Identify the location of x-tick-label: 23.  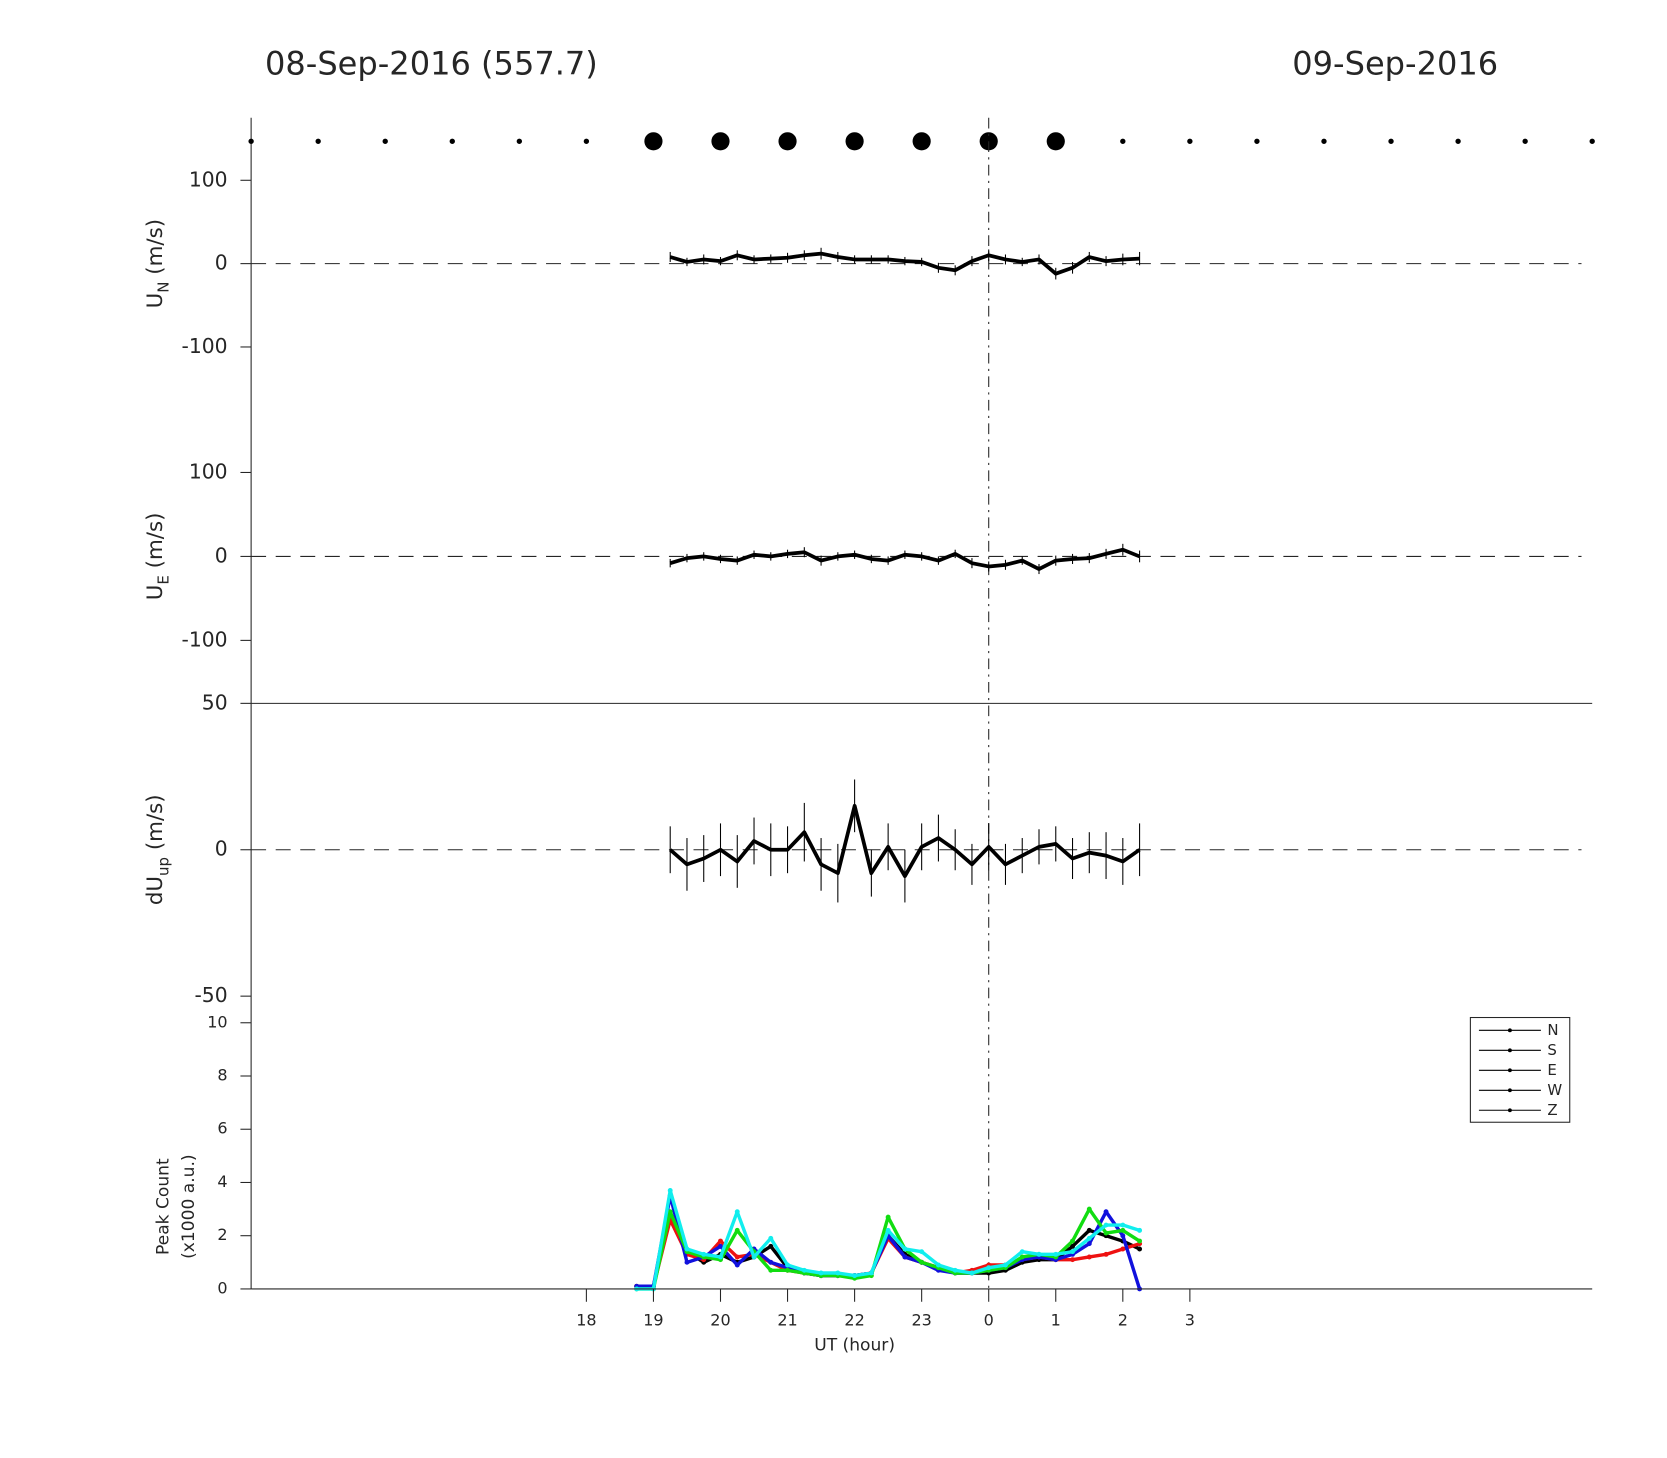
(921, 1319).